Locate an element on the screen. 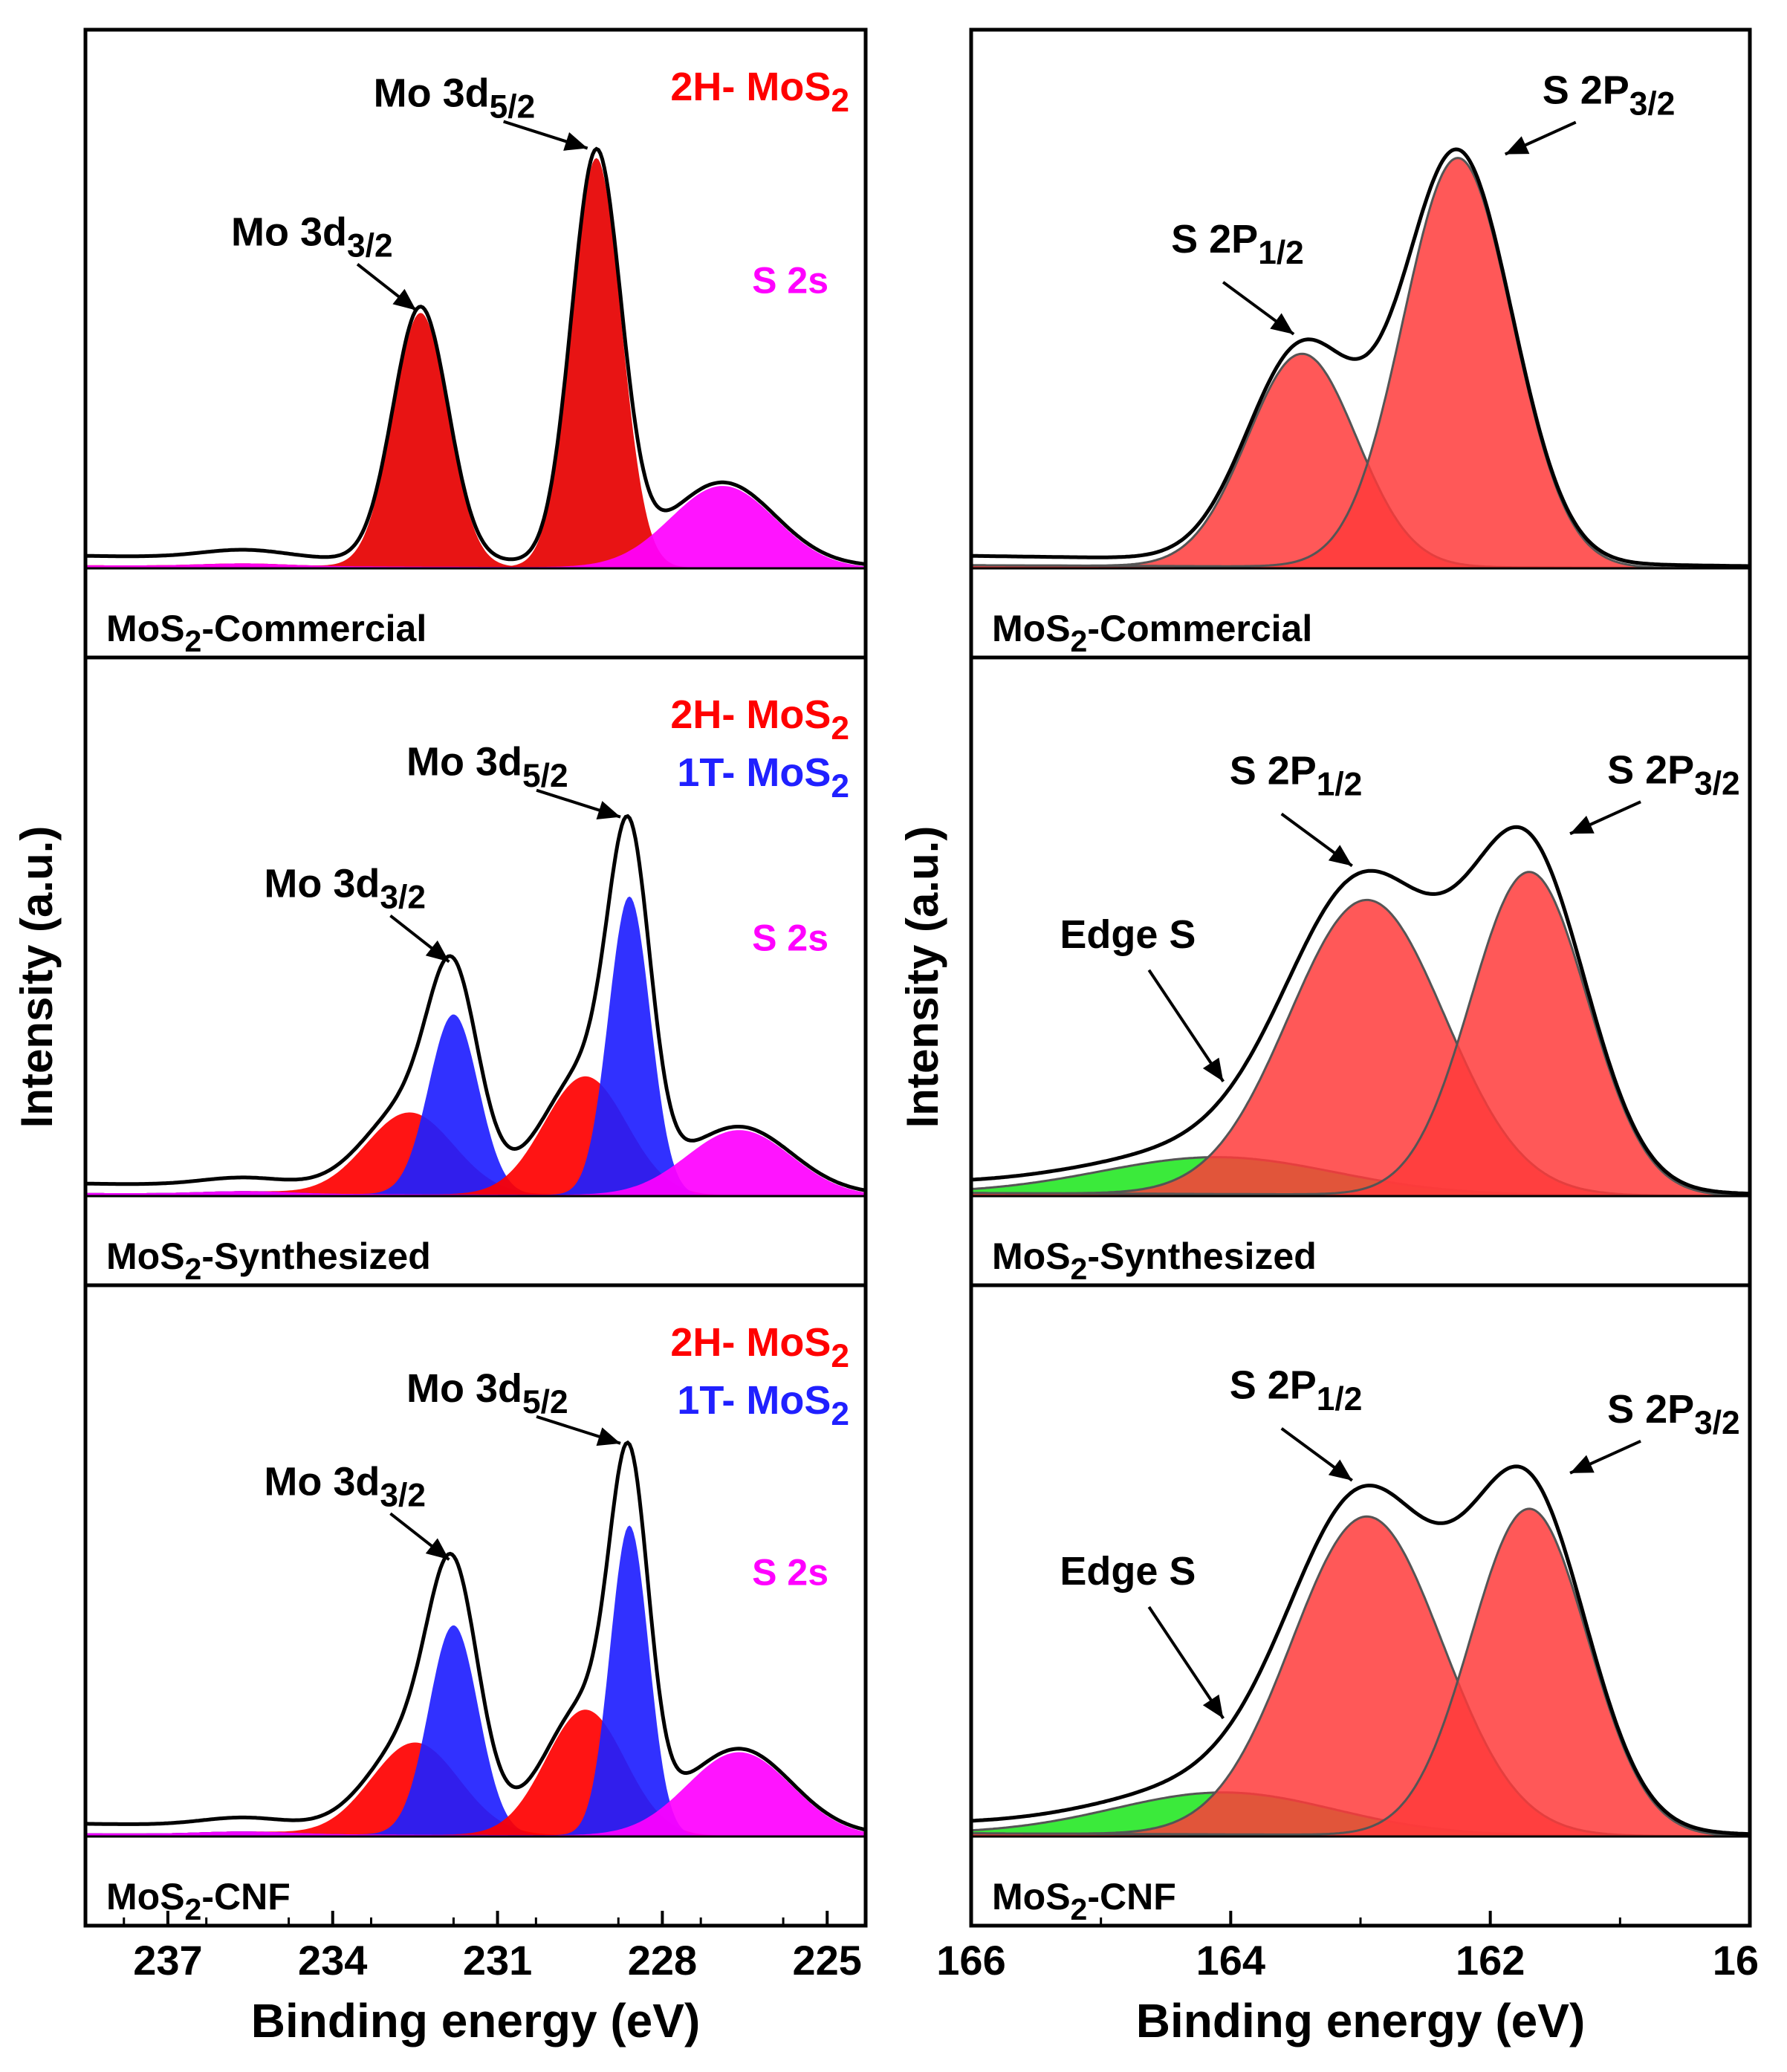 This screenshot has height=2072, width=1787. chart0-panel1-envelope-line is located at coordinates (475, 1002).